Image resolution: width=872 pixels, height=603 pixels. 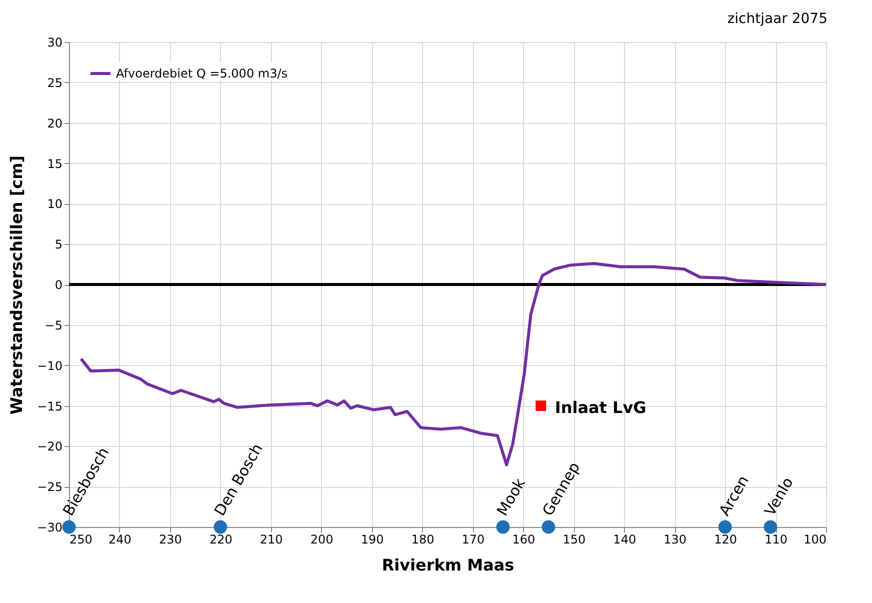 I want to click on y-axis-title: Waterstandsverschillen [cm], so click(x=16, y=285).